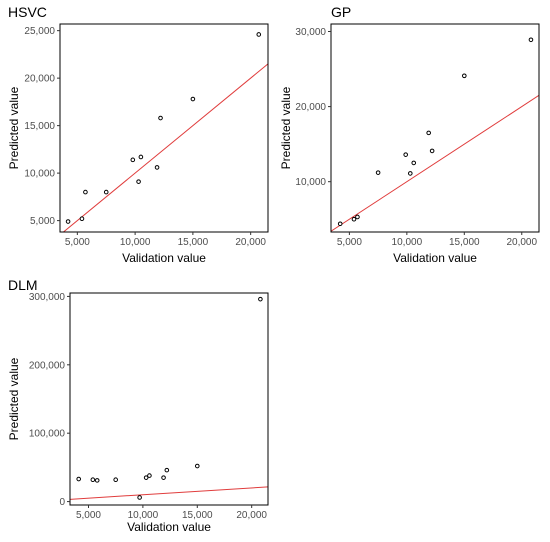  Describe the element at coordinates (27, 12) in the screenshot. I see `panel-title: HSVC` at that location.